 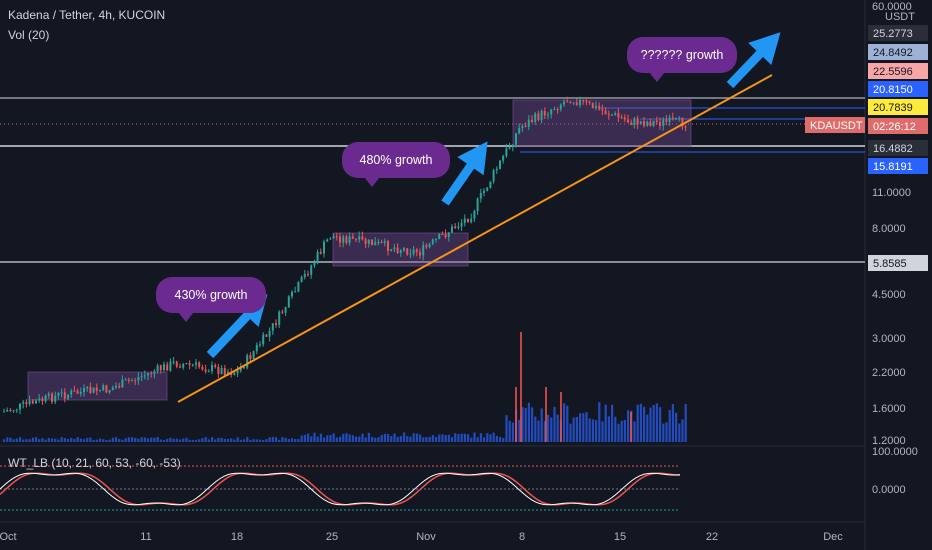 I want to click on growth-arrow-3-head, so click(x=764, y=48).